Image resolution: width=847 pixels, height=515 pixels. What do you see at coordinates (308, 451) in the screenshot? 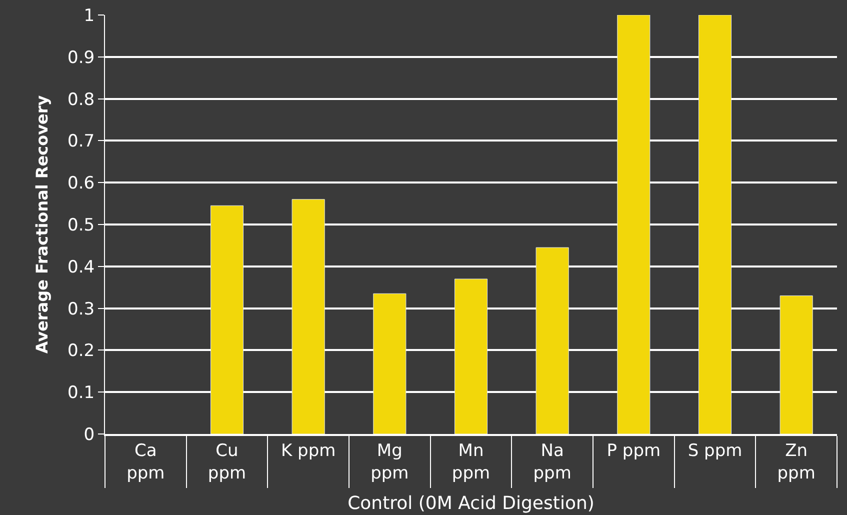
I see `x-tick-label: K ppm` at bounding box center [308, 451].